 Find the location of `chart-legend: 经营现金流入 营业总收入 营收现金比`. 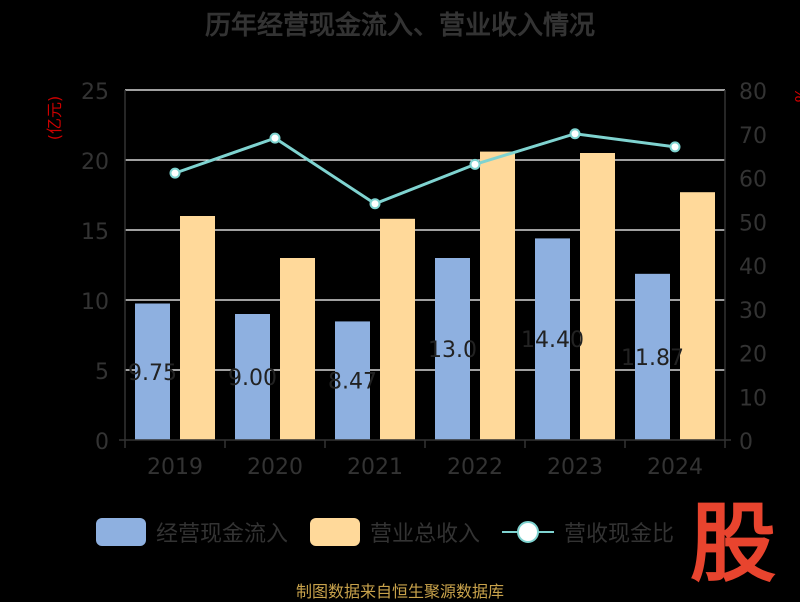

chart-legend: 经营现金流入 营业总收入 营收现金比 is located at coordinates (396, 532).